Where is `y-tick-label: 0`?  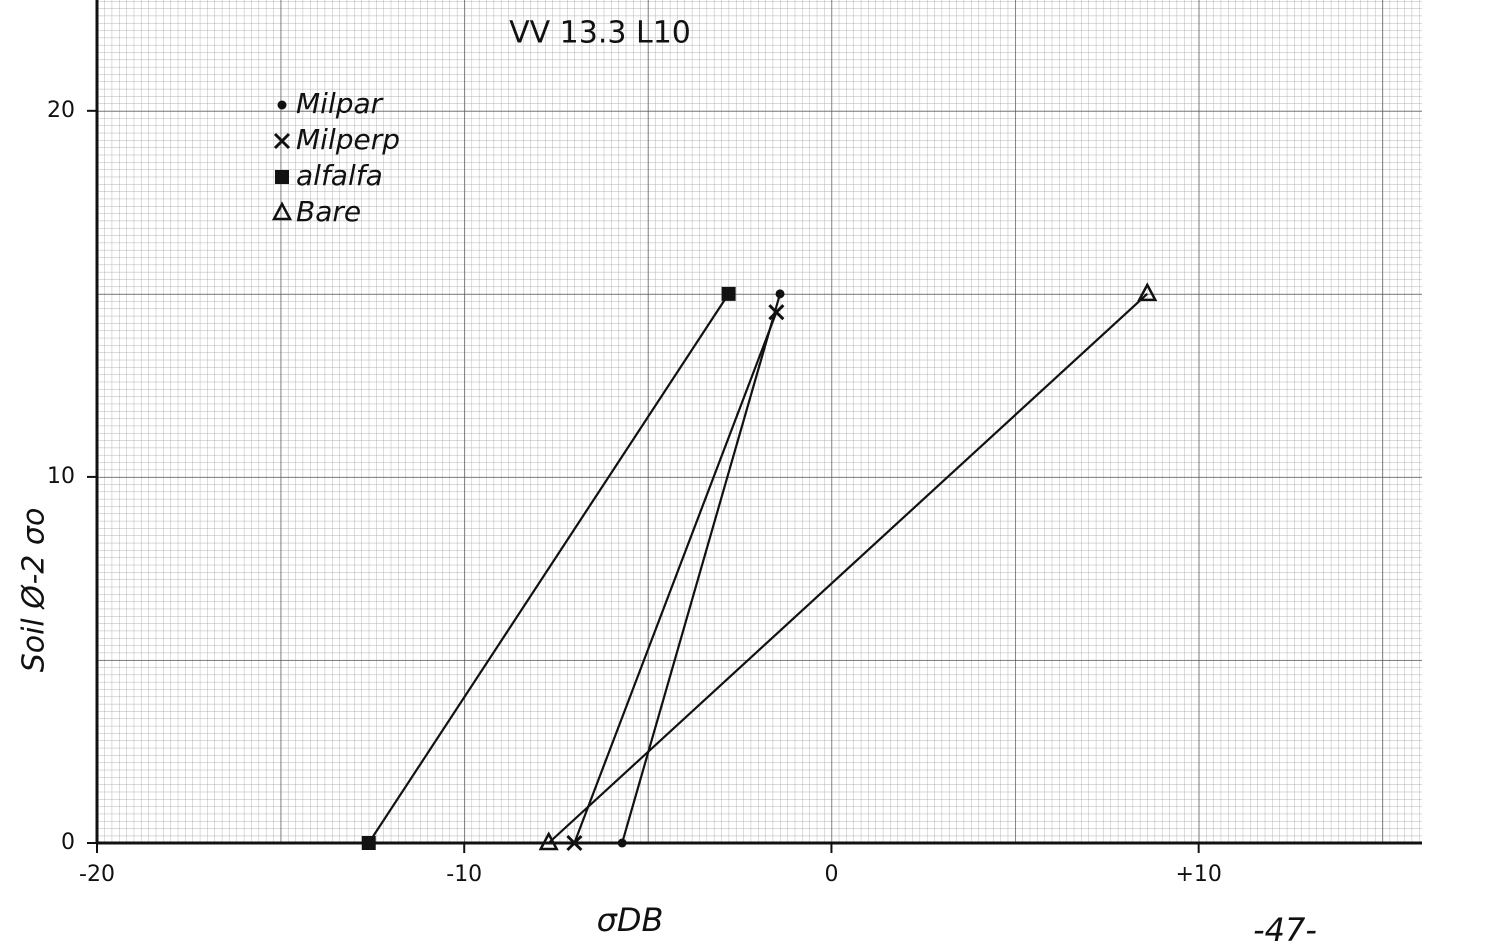
y-tick-label: 0 is located at coordinates (68, 842).